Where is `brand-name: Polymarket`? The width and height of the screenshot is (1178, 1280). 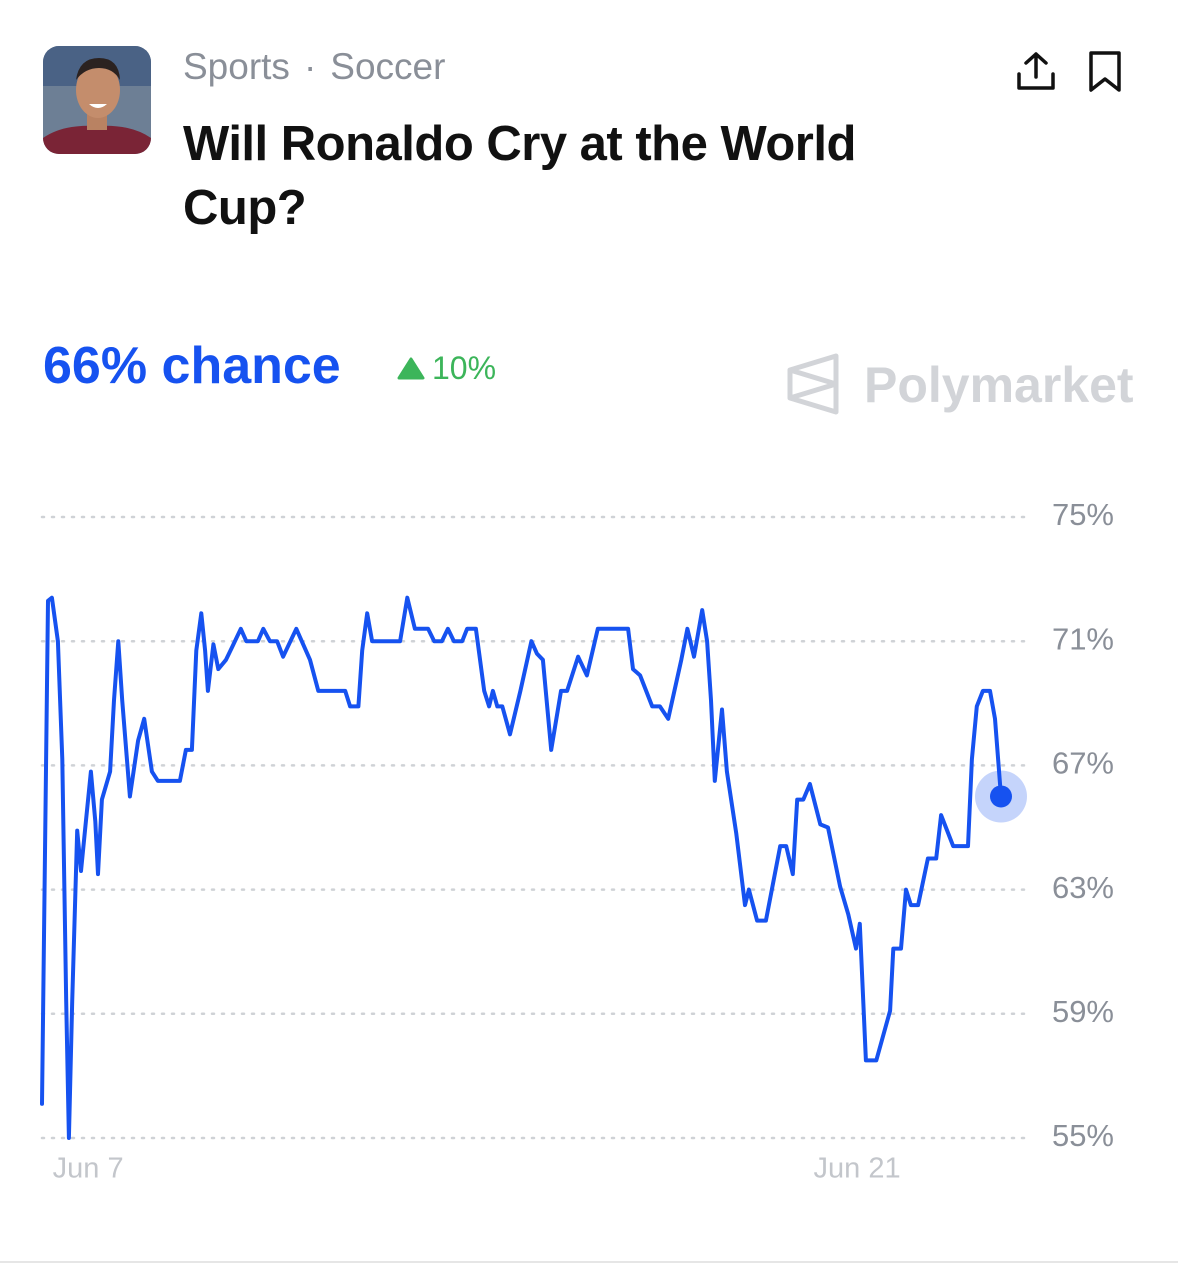
brand-name: Polymarket is located at coordinates (999, 385).